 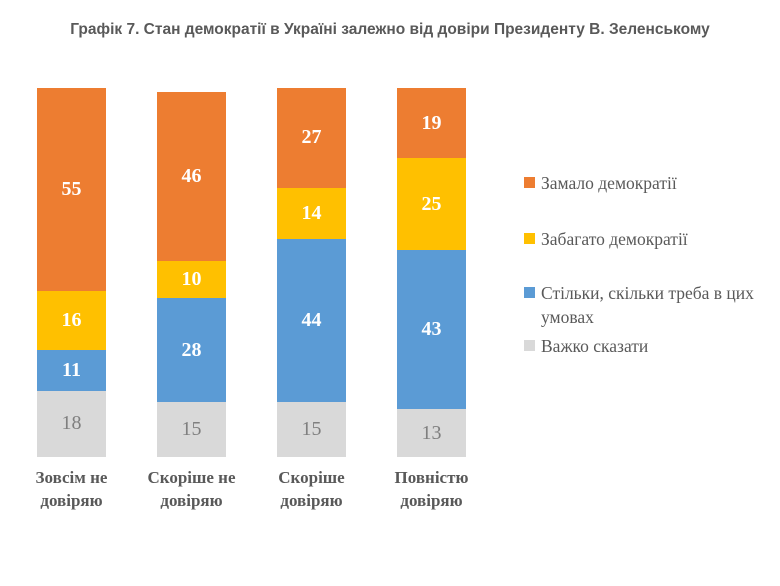 I want to click on bar-4: 19 25 43 13, so click(x=431, y=272).